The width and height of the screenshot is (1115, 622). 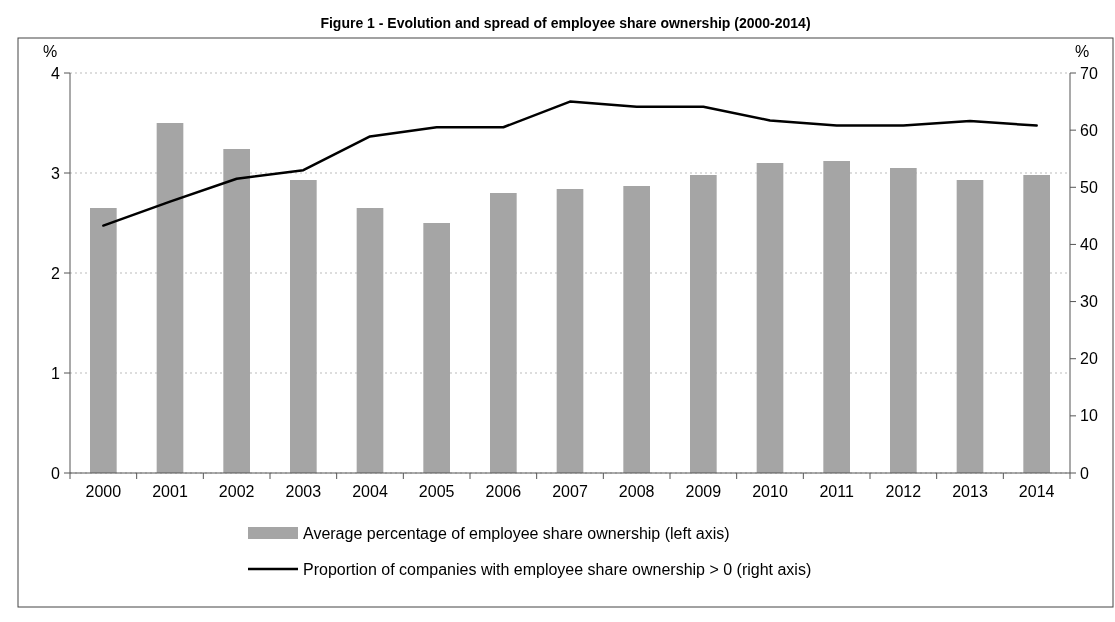 What do you see at coordinates (636, 491) in the screenshot?
I see `x-tick-label: 2008` at bounding box center [636, 491].